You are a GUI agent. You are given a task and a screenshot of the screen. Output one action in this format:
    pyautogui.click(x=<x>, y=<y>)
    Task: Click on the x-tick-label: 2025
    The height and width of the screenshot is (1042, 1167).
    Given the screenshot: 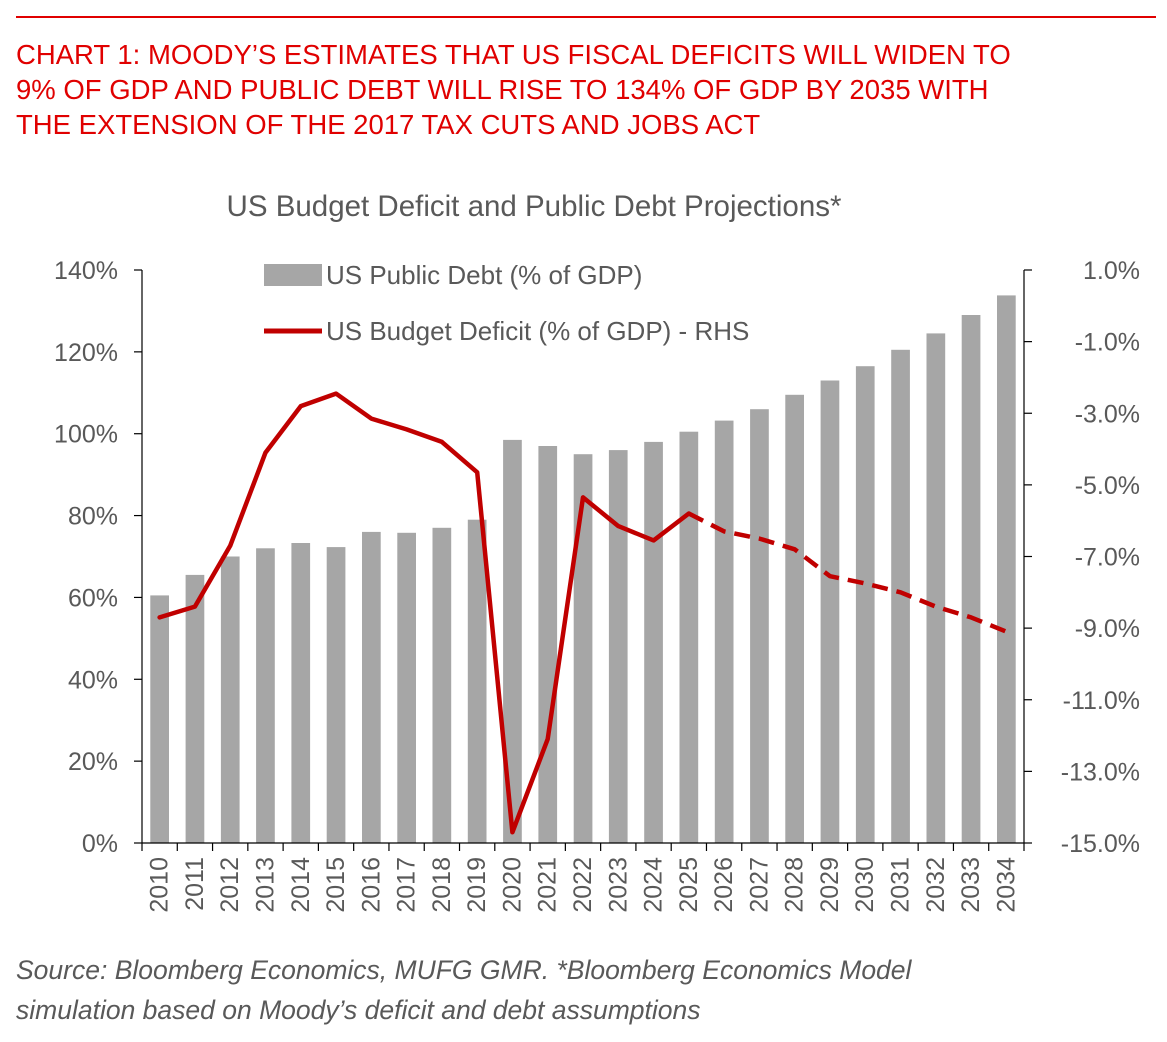 What is the action you would take?
    pyautogui.click(x=689, y=885)
    